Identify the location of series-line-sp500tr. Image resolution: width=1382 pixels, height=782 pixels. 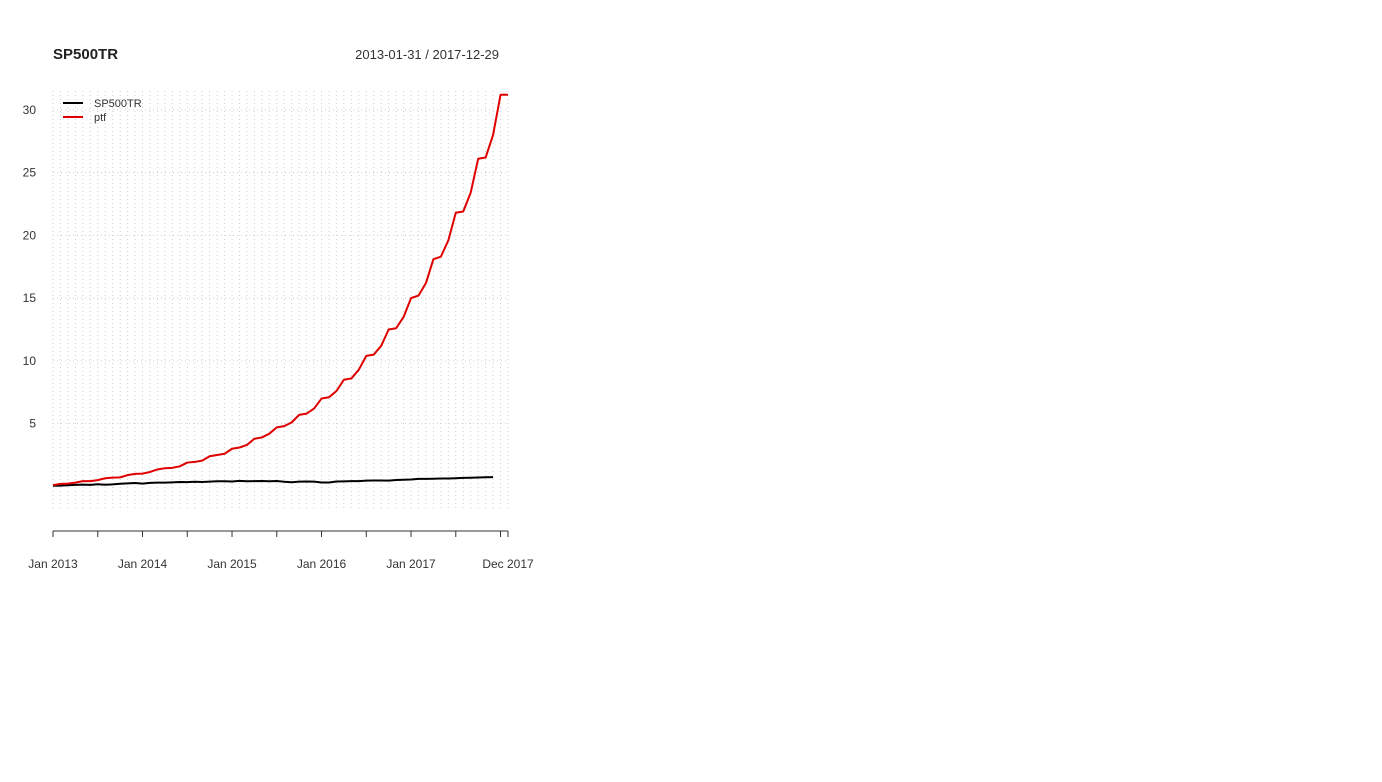
(273, 481).